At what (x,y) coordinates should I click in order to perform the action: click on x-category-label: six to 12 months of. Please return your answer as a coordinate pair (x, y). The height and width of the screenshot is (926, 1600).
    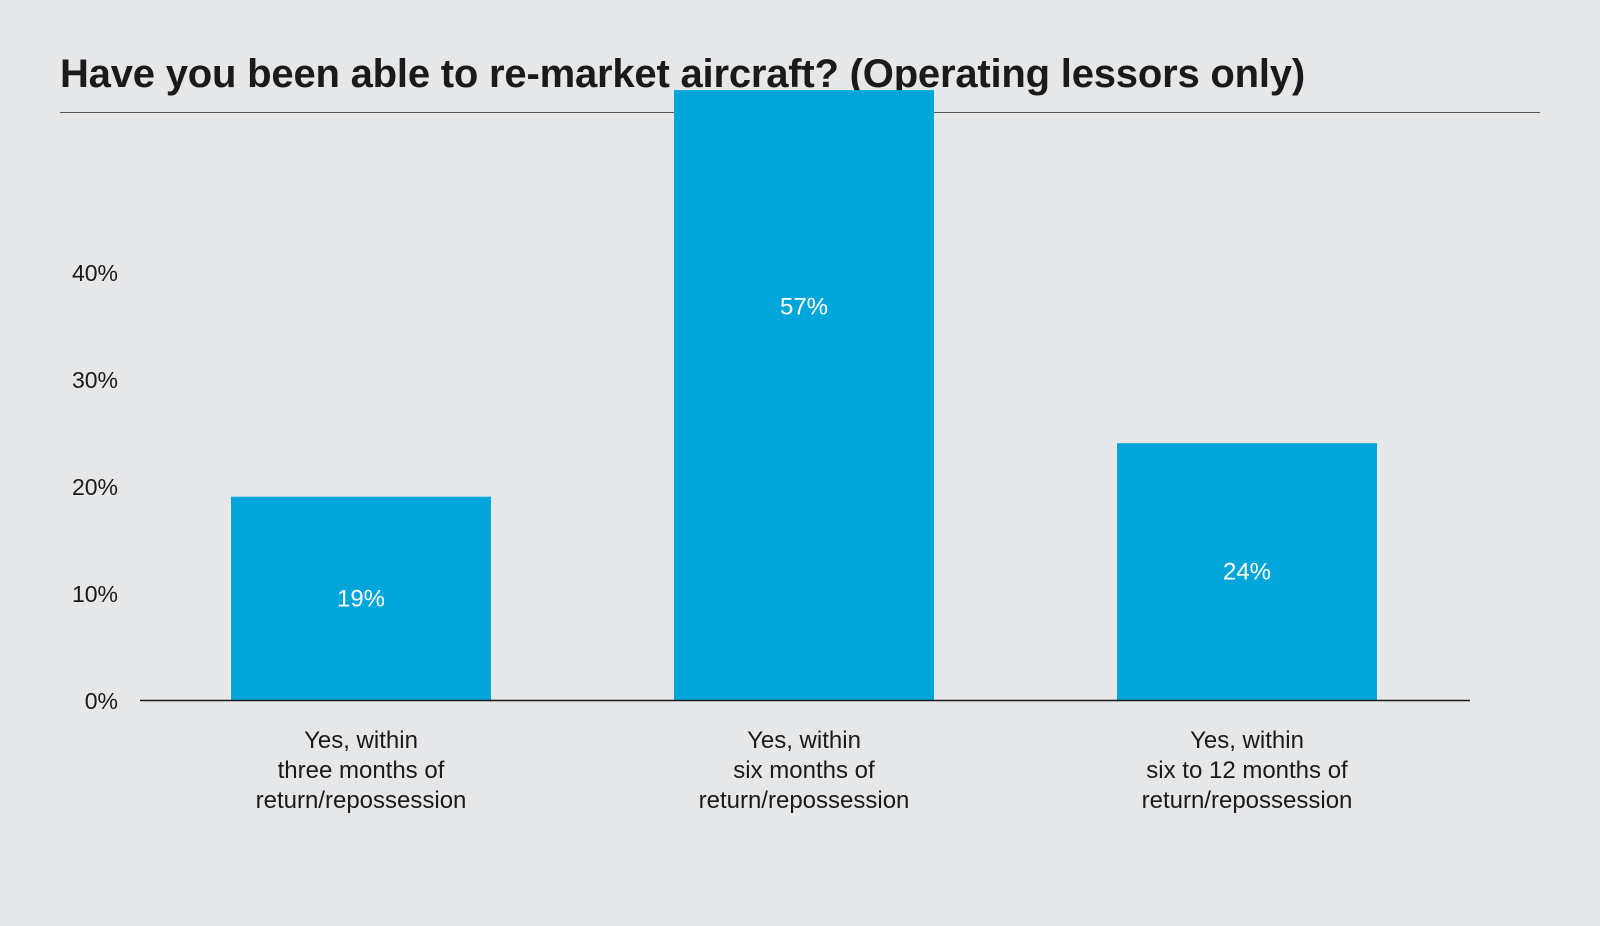
    Looking at the image, I should click on (1247, 770).